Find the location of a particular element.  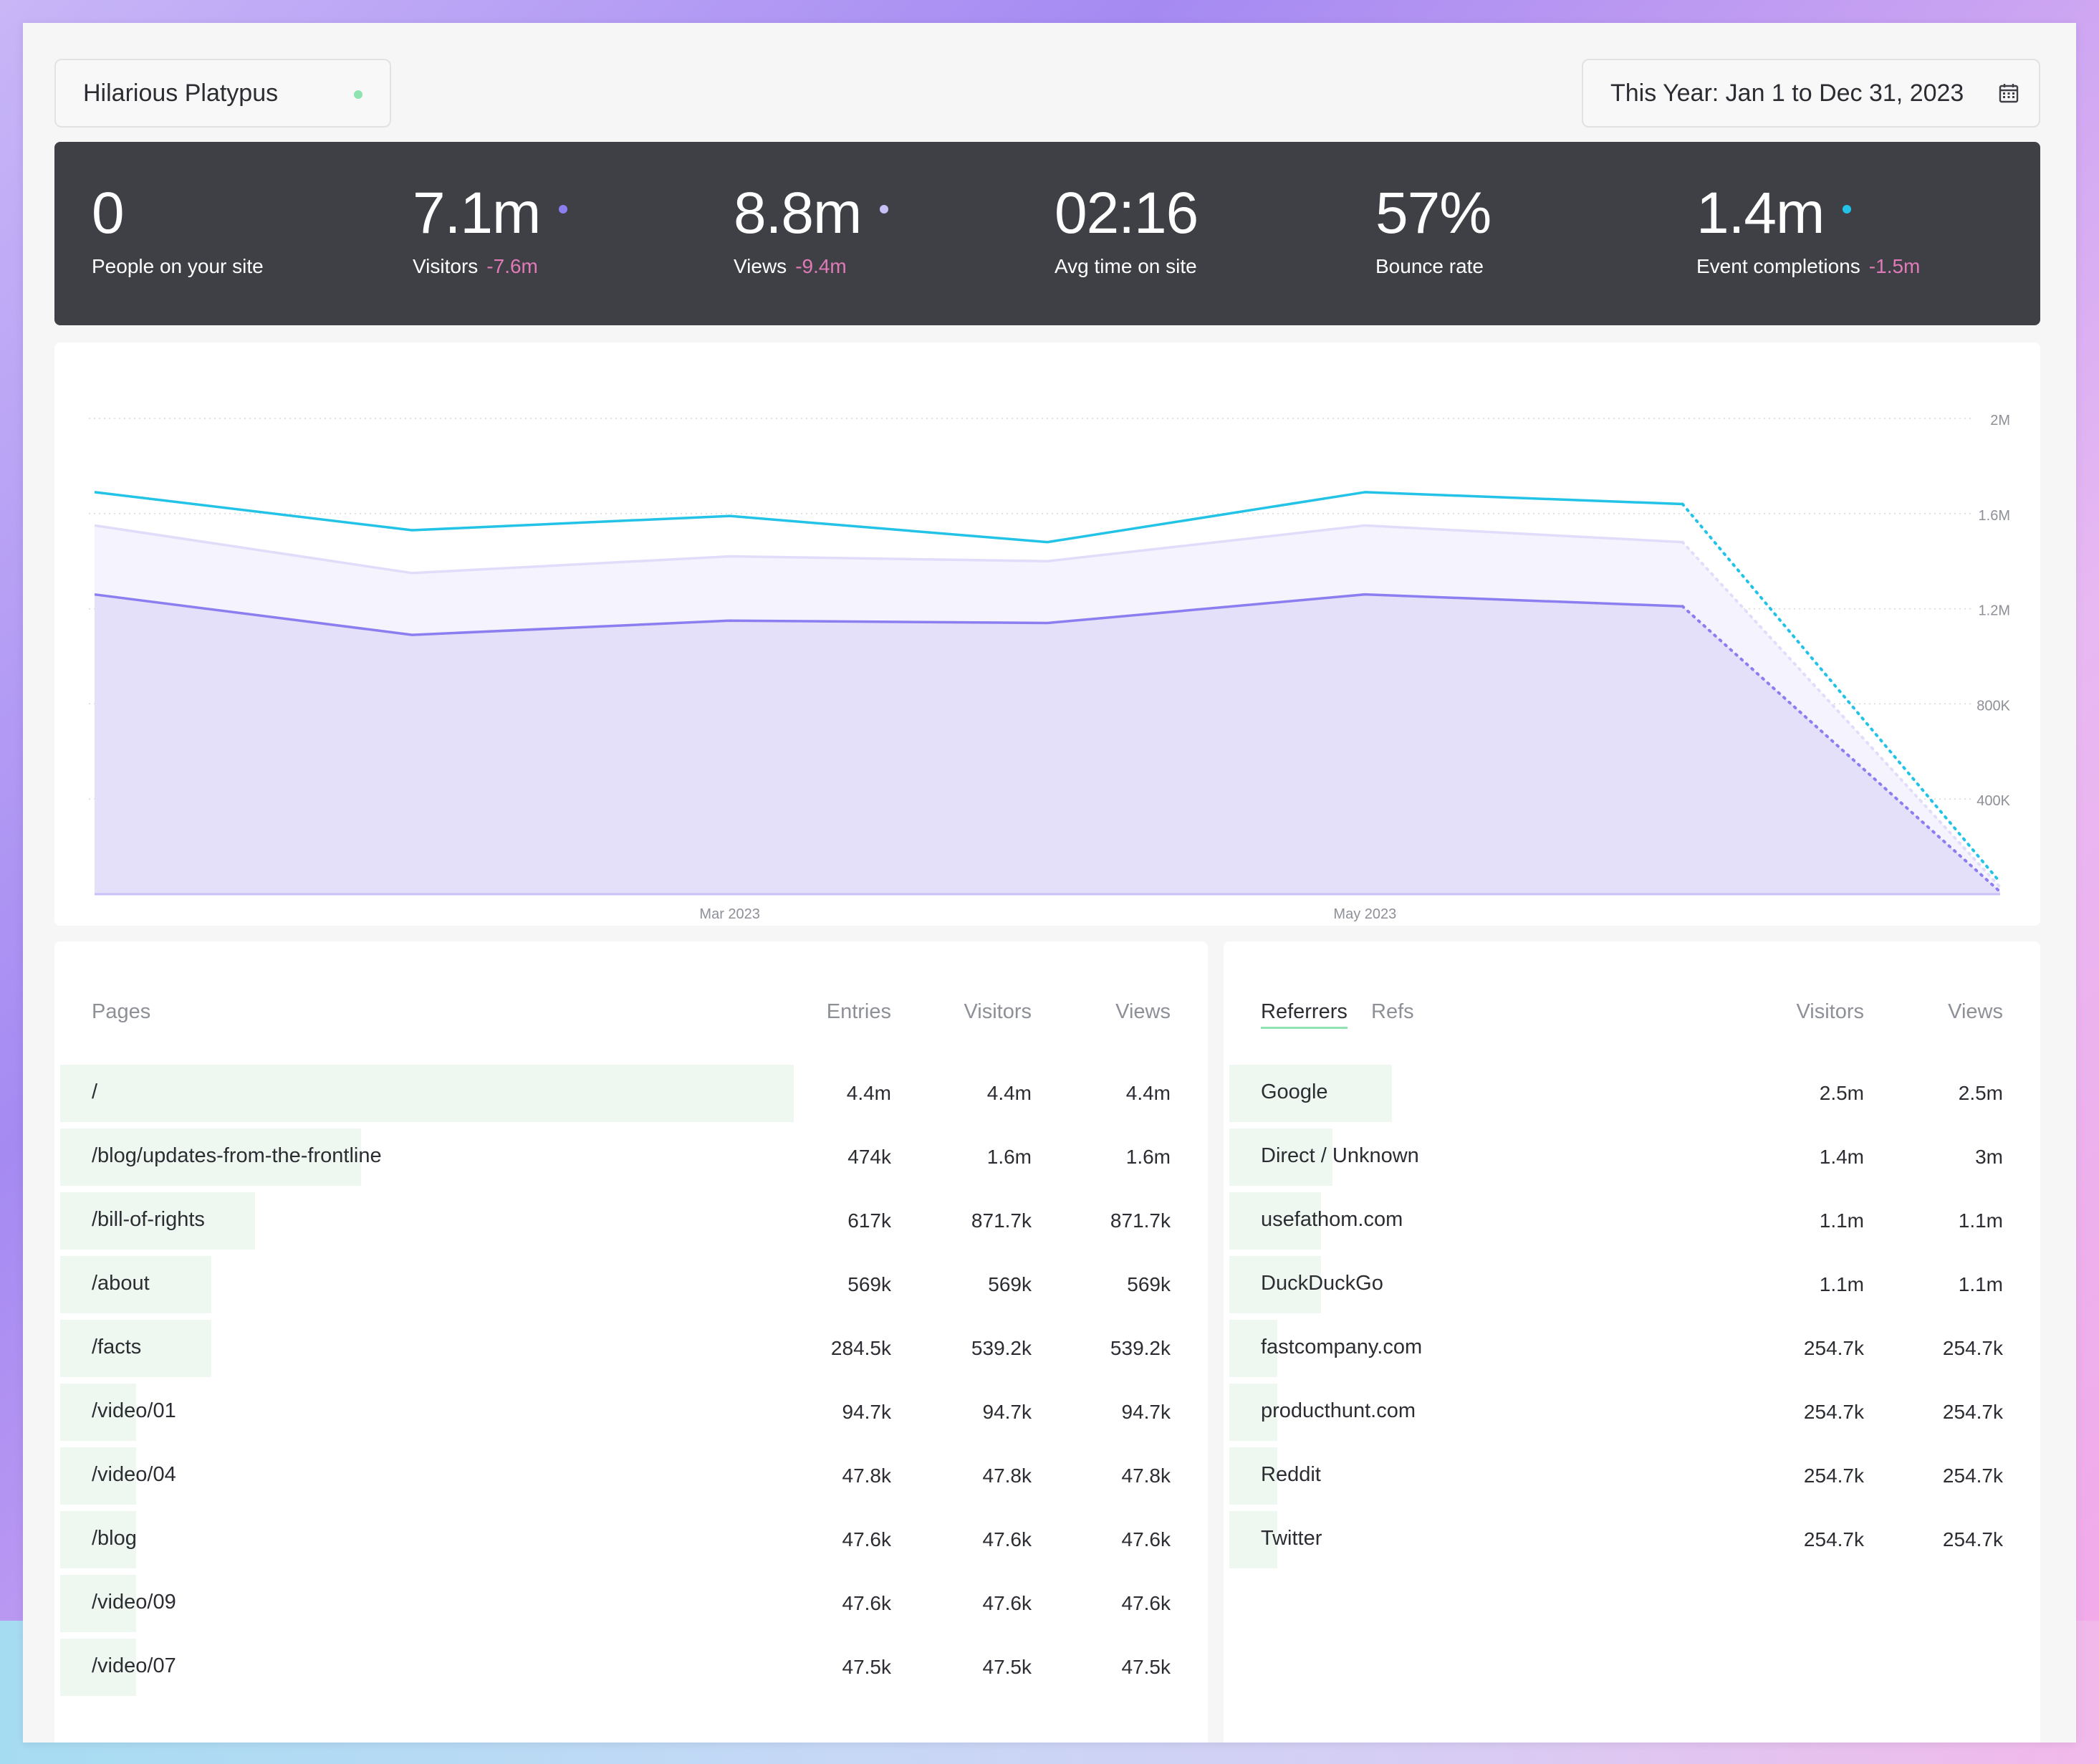

table-row: fastcompany.com 254.7k 254.7k is located at coordinates (1632, 1348).